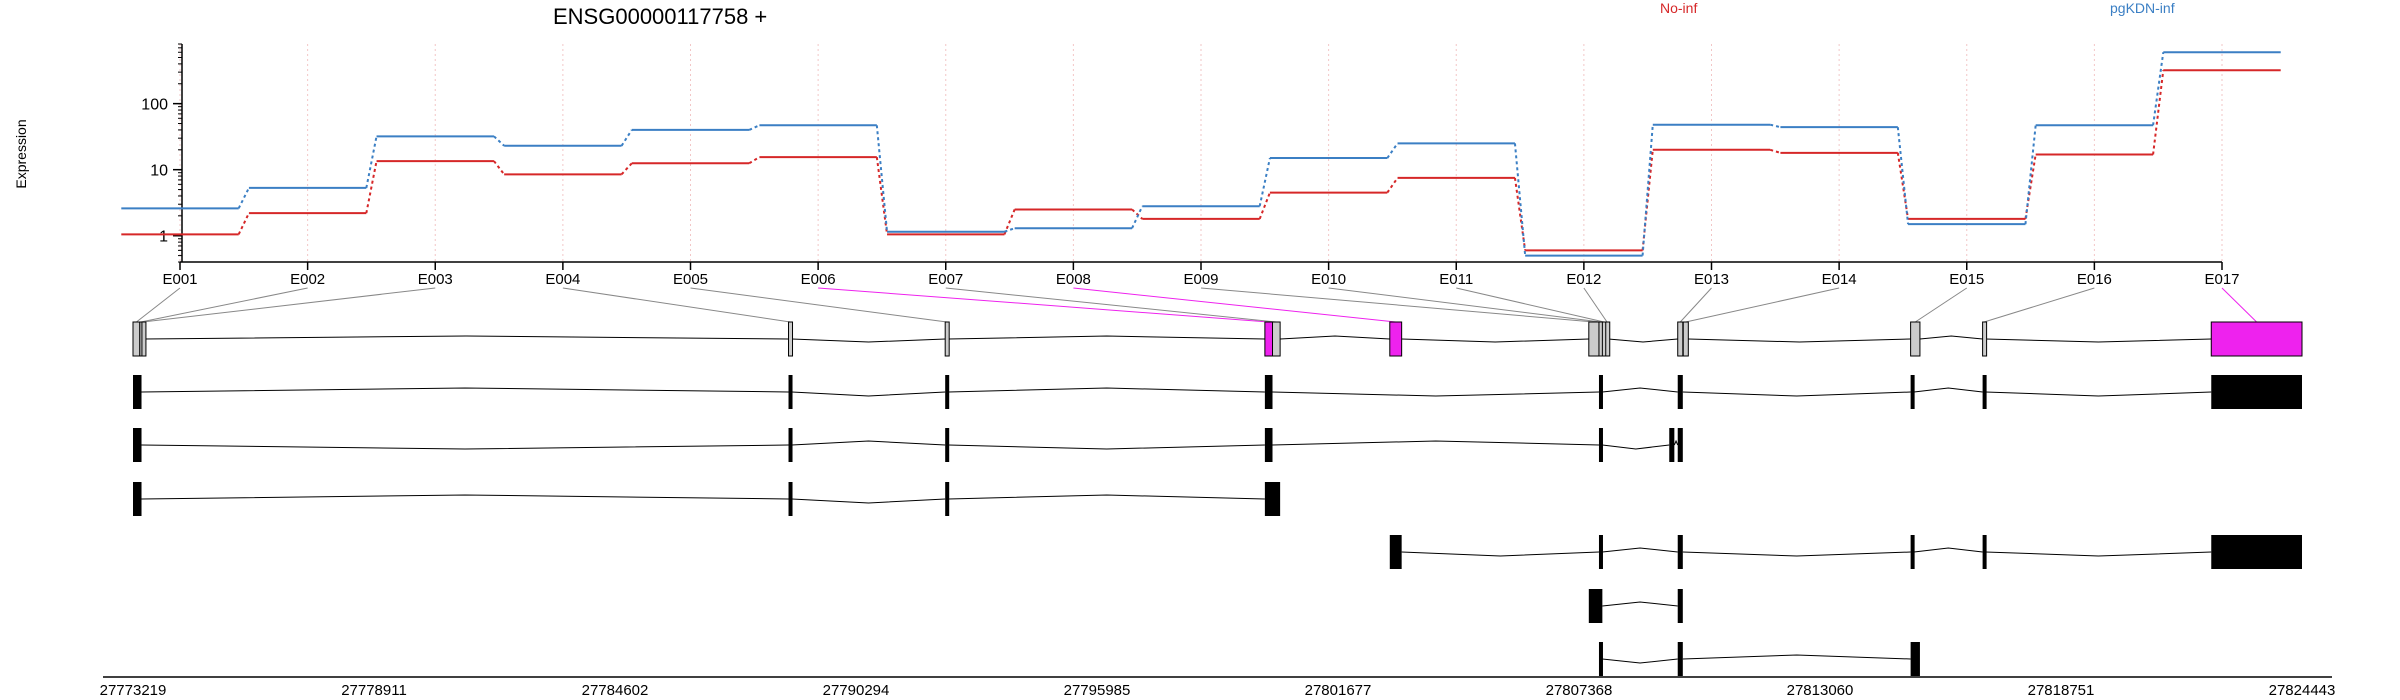 This screenshot has height=700, width=2400. What do you see at coordinates (2302, 690) in the screenshot?
I see `genomic-tick-label: 27824443` at bounding box center [2302, 690].